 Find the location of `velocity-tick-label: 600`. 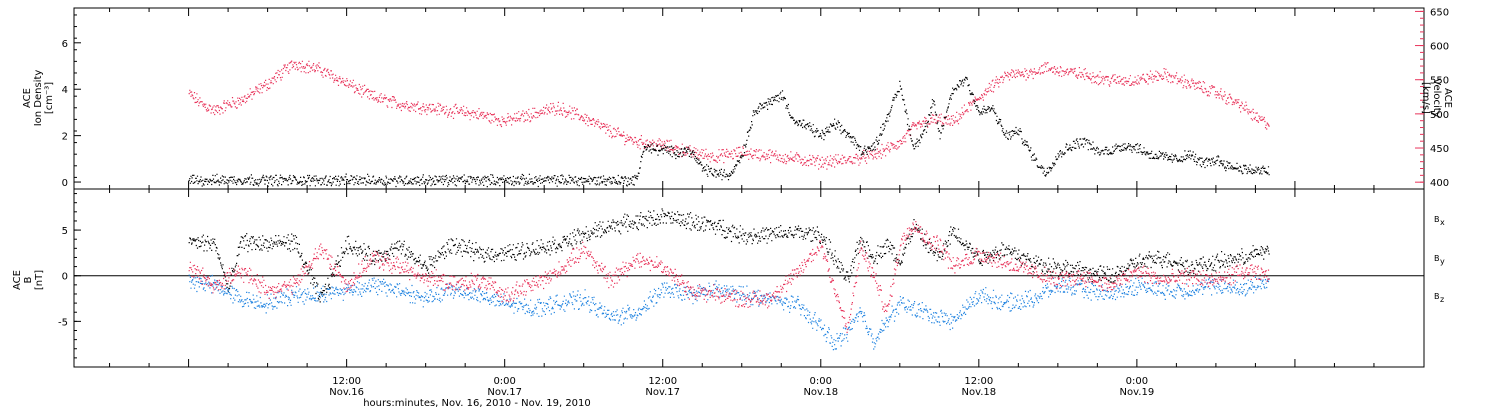

velocity-tick-label: 600 is located at coordinates (1439, 47).